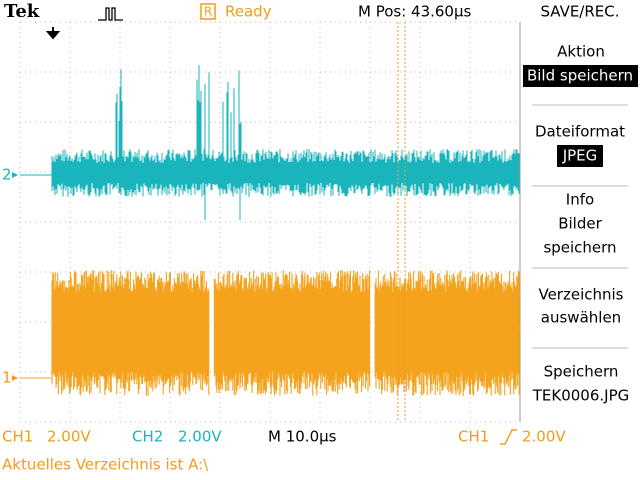  I want to click on brand: Tek, so click(22, 11).